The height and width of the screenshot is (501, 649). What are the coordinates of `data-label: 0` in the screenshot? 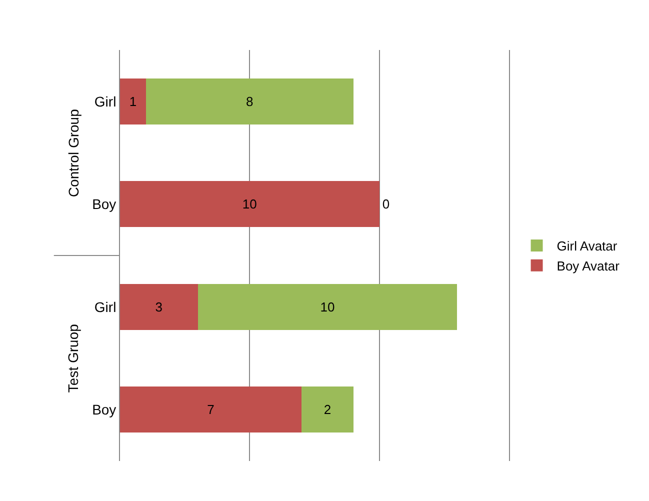 It's located at (386, 204).